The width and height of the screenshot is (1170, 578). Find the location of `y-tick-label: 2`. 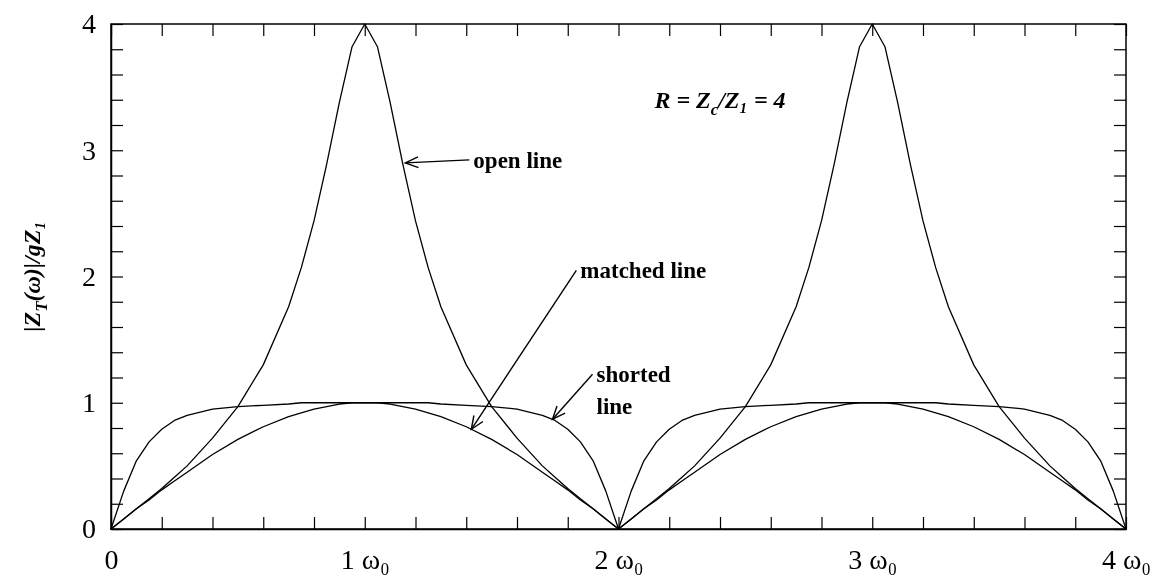

y-tick-label: 2 is located at coordinates (89, 276).